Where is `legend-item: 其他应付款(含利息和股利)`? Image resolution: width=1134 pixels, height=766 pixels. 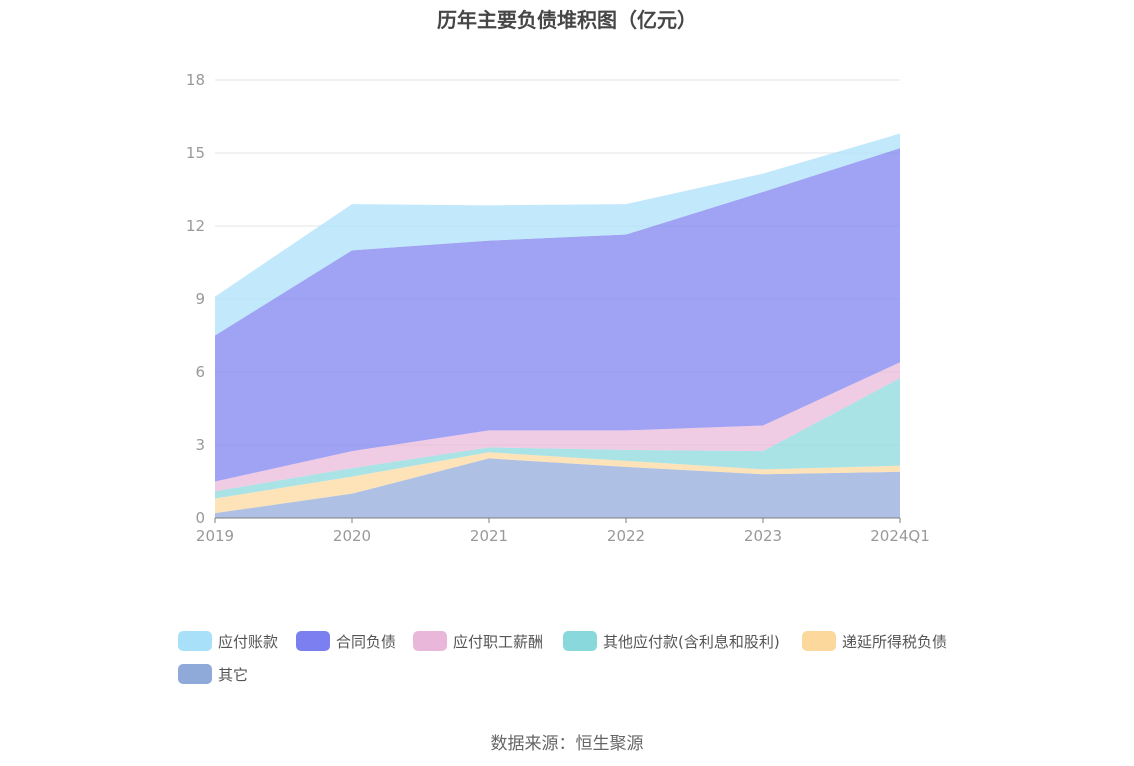
legend-item: 其他应付款(含利息和股利) is located at coordinates (671, 641).